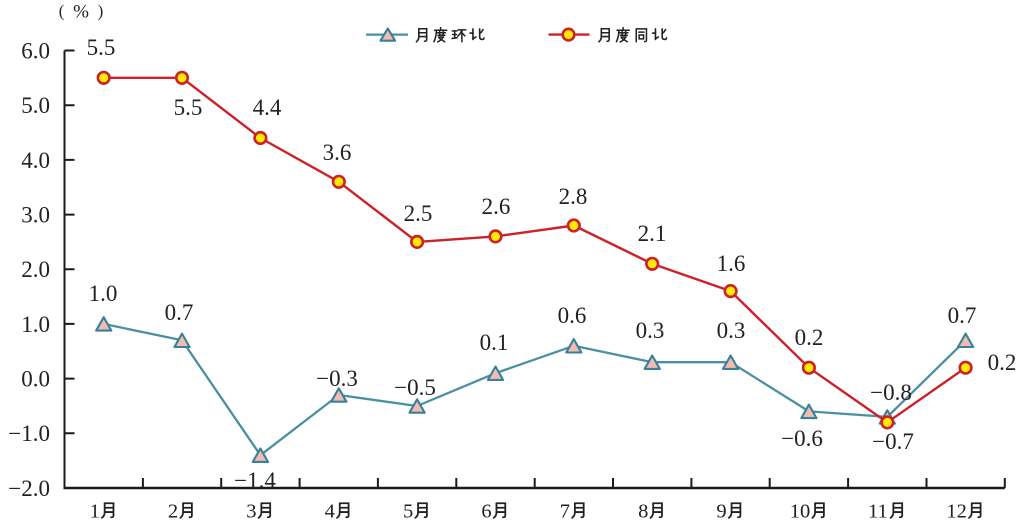 The image size is (1024, 527). What do you see at coordinates (418, 213) in the screenshot?
I see `svg-text: 2.5` at bounding box center [418, 213].